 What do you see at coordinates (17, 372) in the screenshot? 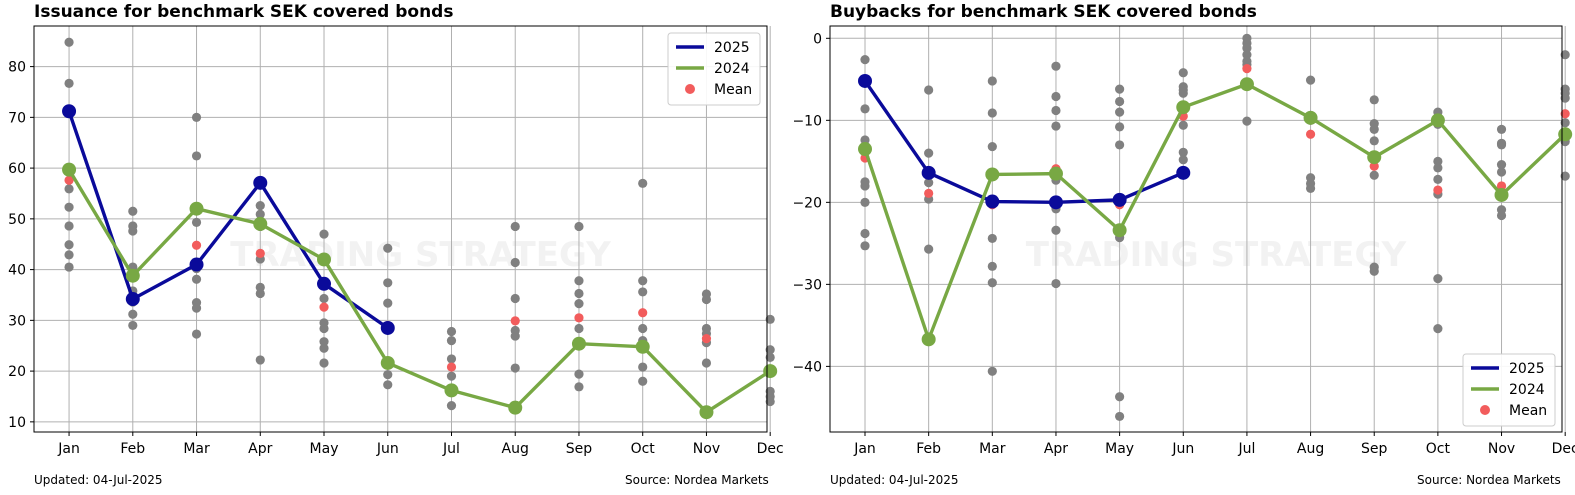
I see `y-tick-label: 20` at bounding box center [17, 372].